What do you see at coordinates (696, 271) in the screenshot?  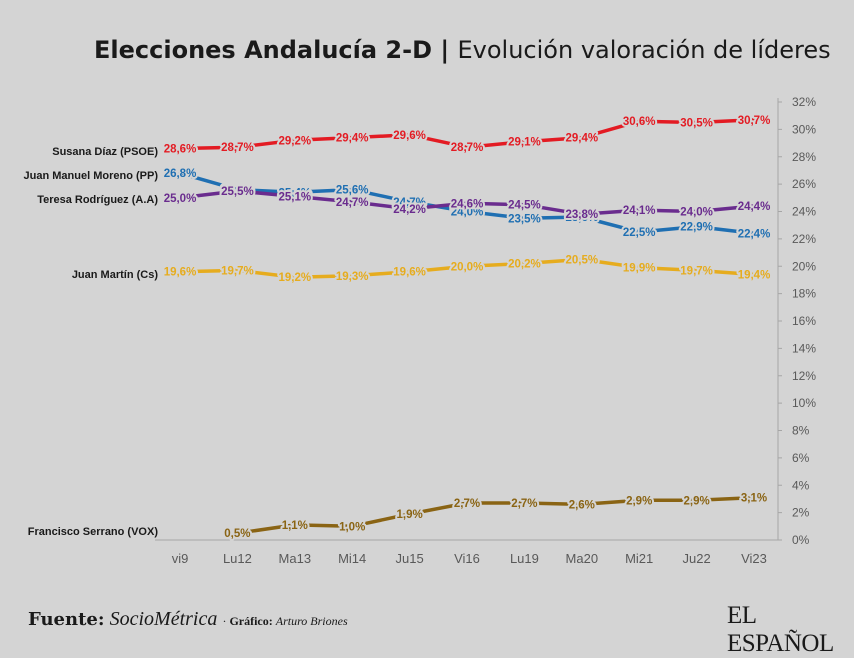 I see `data-label: 19,7%` at bounding box center [696, 271].